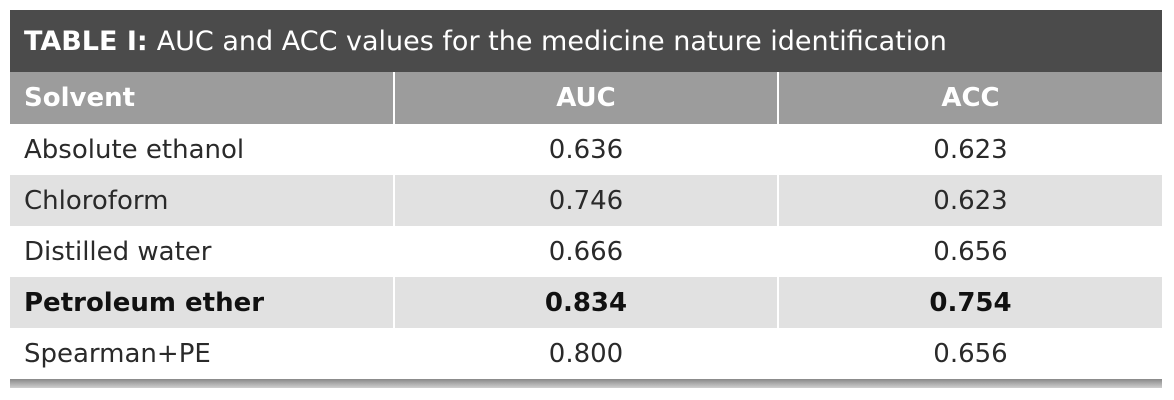 This screenshot has width=1174, height=400. I want to click on table-cell: Petroleum ether, so click(144, 302).